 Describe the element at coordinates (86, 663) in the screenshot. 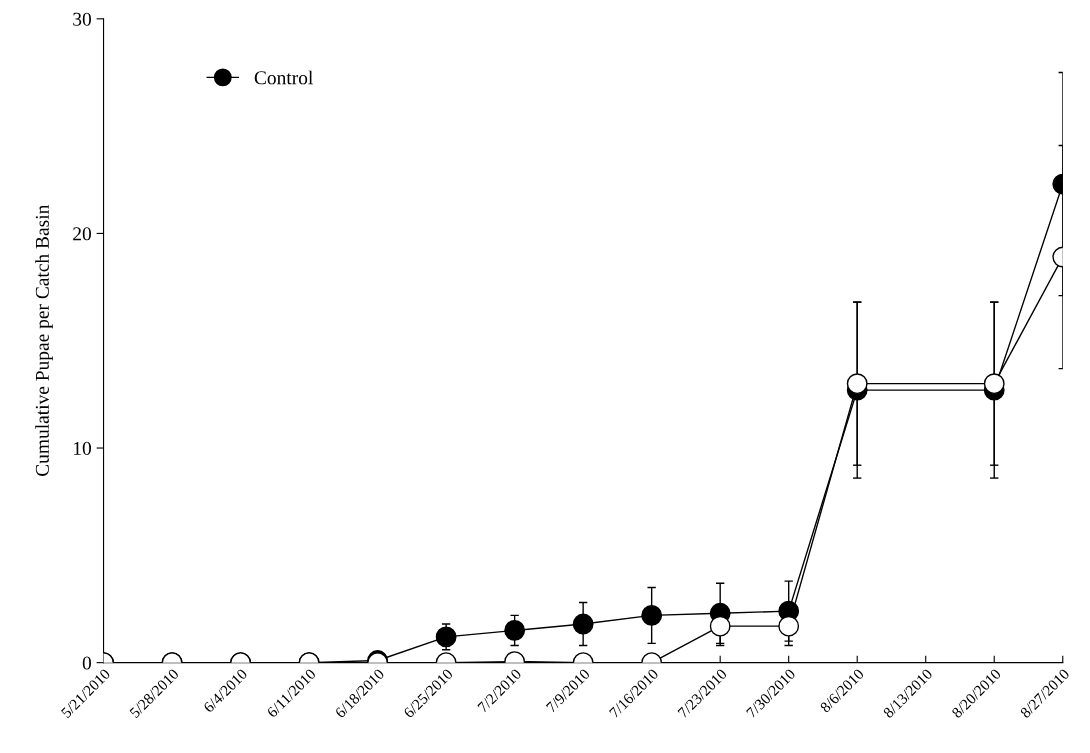

I see `y-tick-label: 0` at that location.